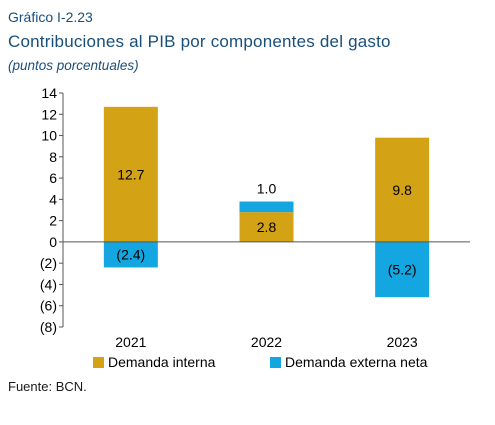 This screenshot has height=425, width=495. What do you see at coordinates (402, 342) in the screenshot?
I see `x-tick-label: 2023` at bounding box center [402, 342].